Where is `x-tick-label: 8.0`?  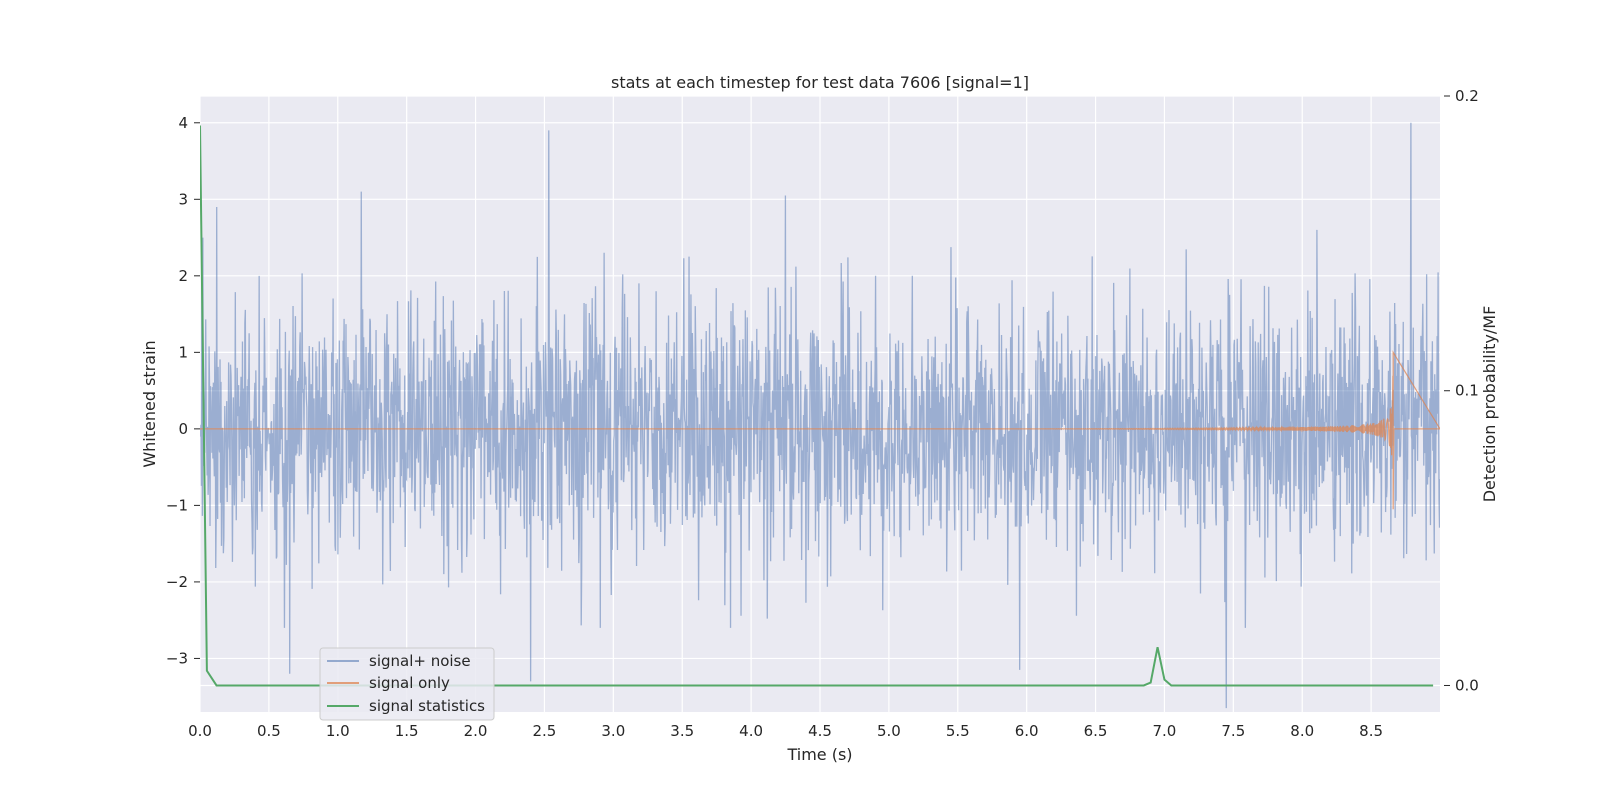 x-tick-label: 8.0 is located at coordinates (1302, 731).